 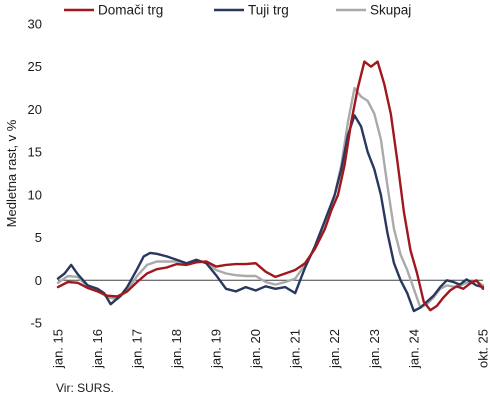 What do you see at coordinates (334, 349) in the screenshot?
I see `x-tick-label: jan. 22` at bounding box center [334, 349].